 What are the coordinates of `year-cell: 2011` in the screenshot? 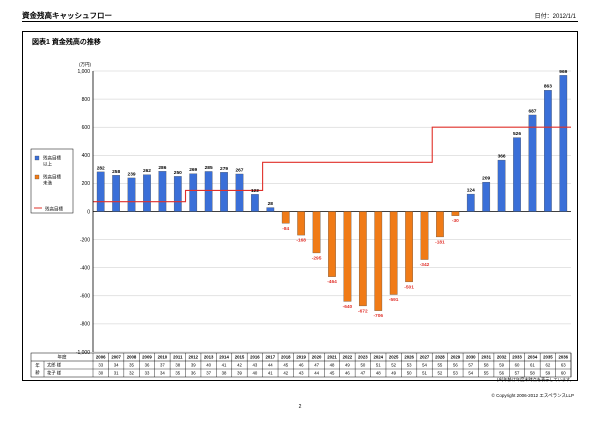 It's located at (178, 357).